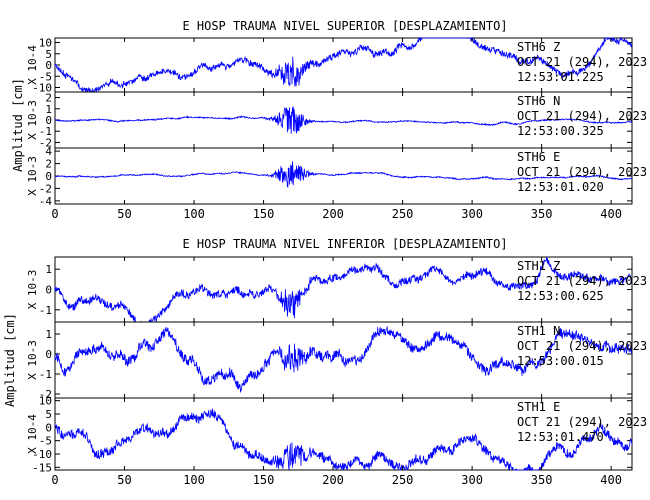  Describe the element at coordinates (538, 101) in the screenshot. I see `trace-annotation: STH6 N` at that location.